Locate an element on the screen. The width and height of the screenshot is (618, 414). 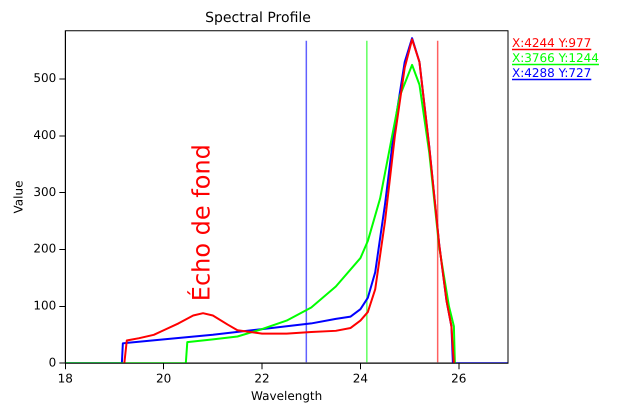
x-tick-label: 18 is located at coordinates (65, 379).